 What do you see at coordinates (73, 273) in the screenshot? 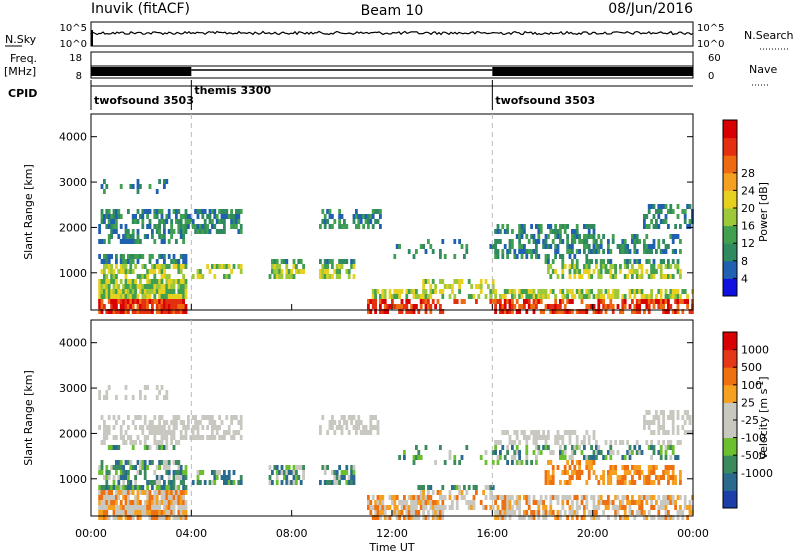
I see `power-y-tick-label: 1000` at bounding box center [73, 273].